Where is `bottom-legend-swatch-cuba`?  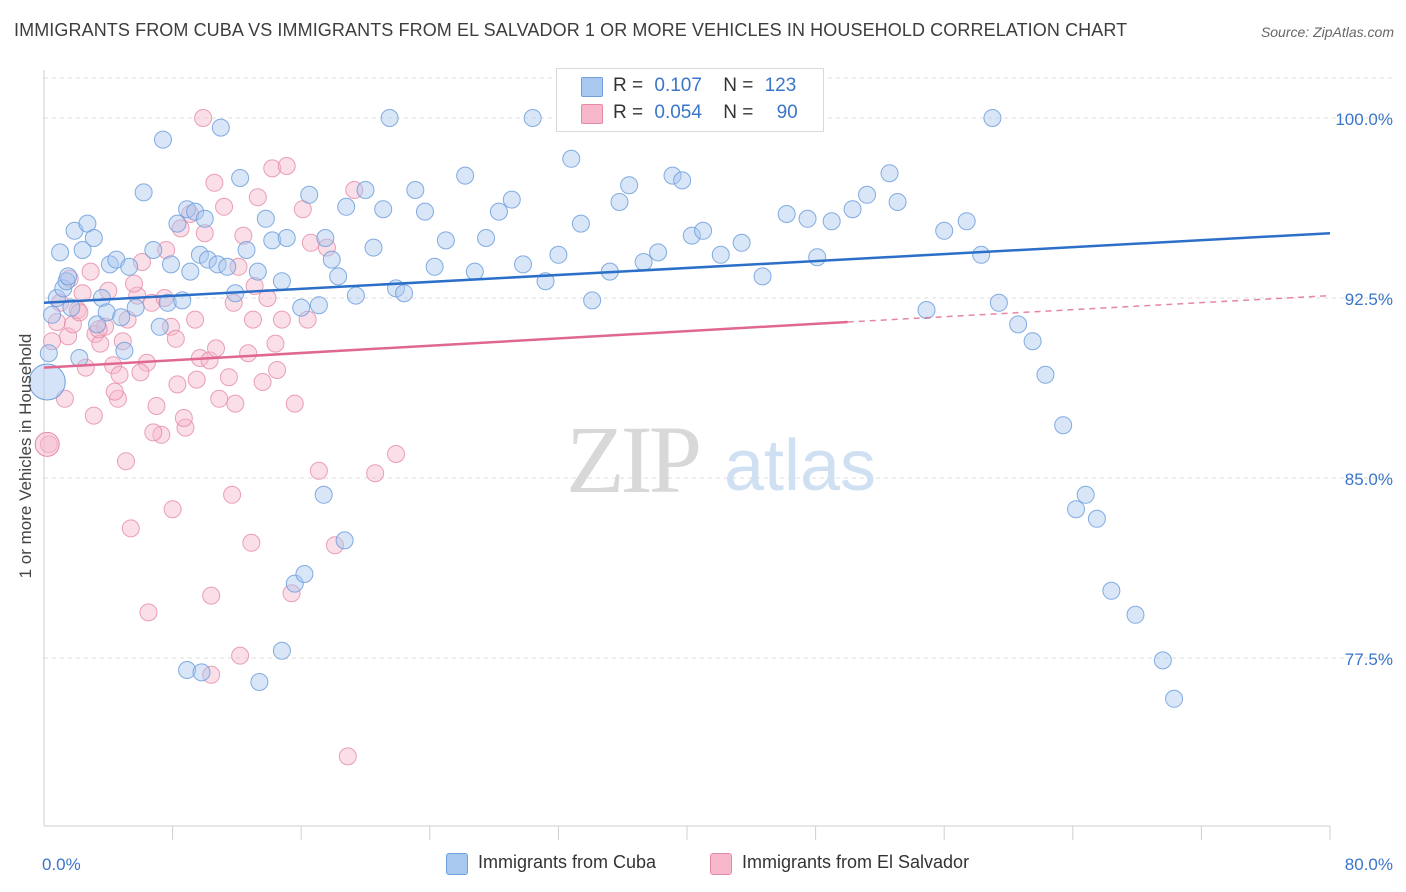
bottom-legend-swatch-cuba is located at coordinates (457, 864).